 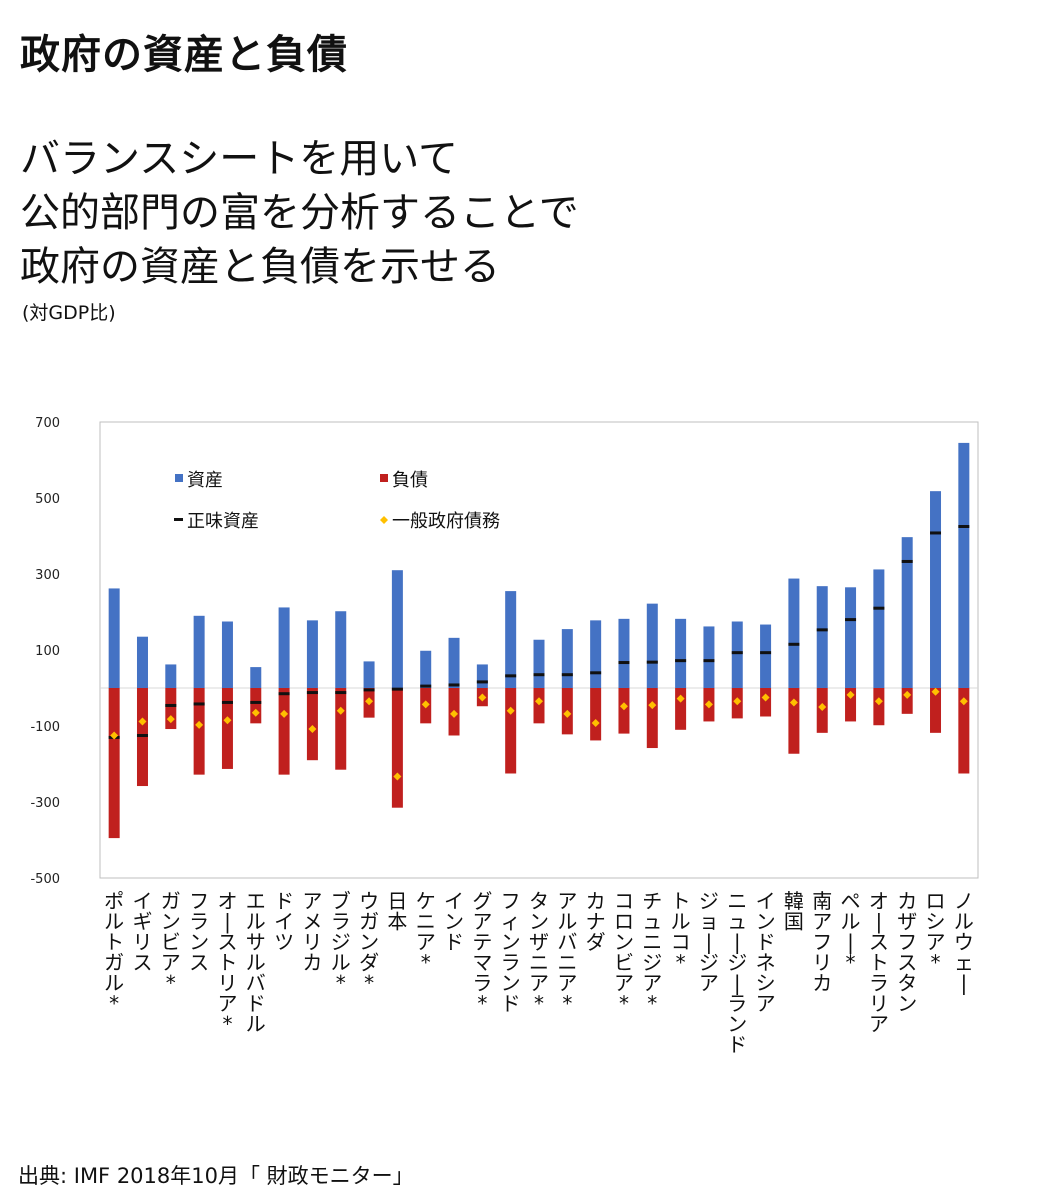 I want to click on y-tick-label: 500, so click(x=47, y=499).